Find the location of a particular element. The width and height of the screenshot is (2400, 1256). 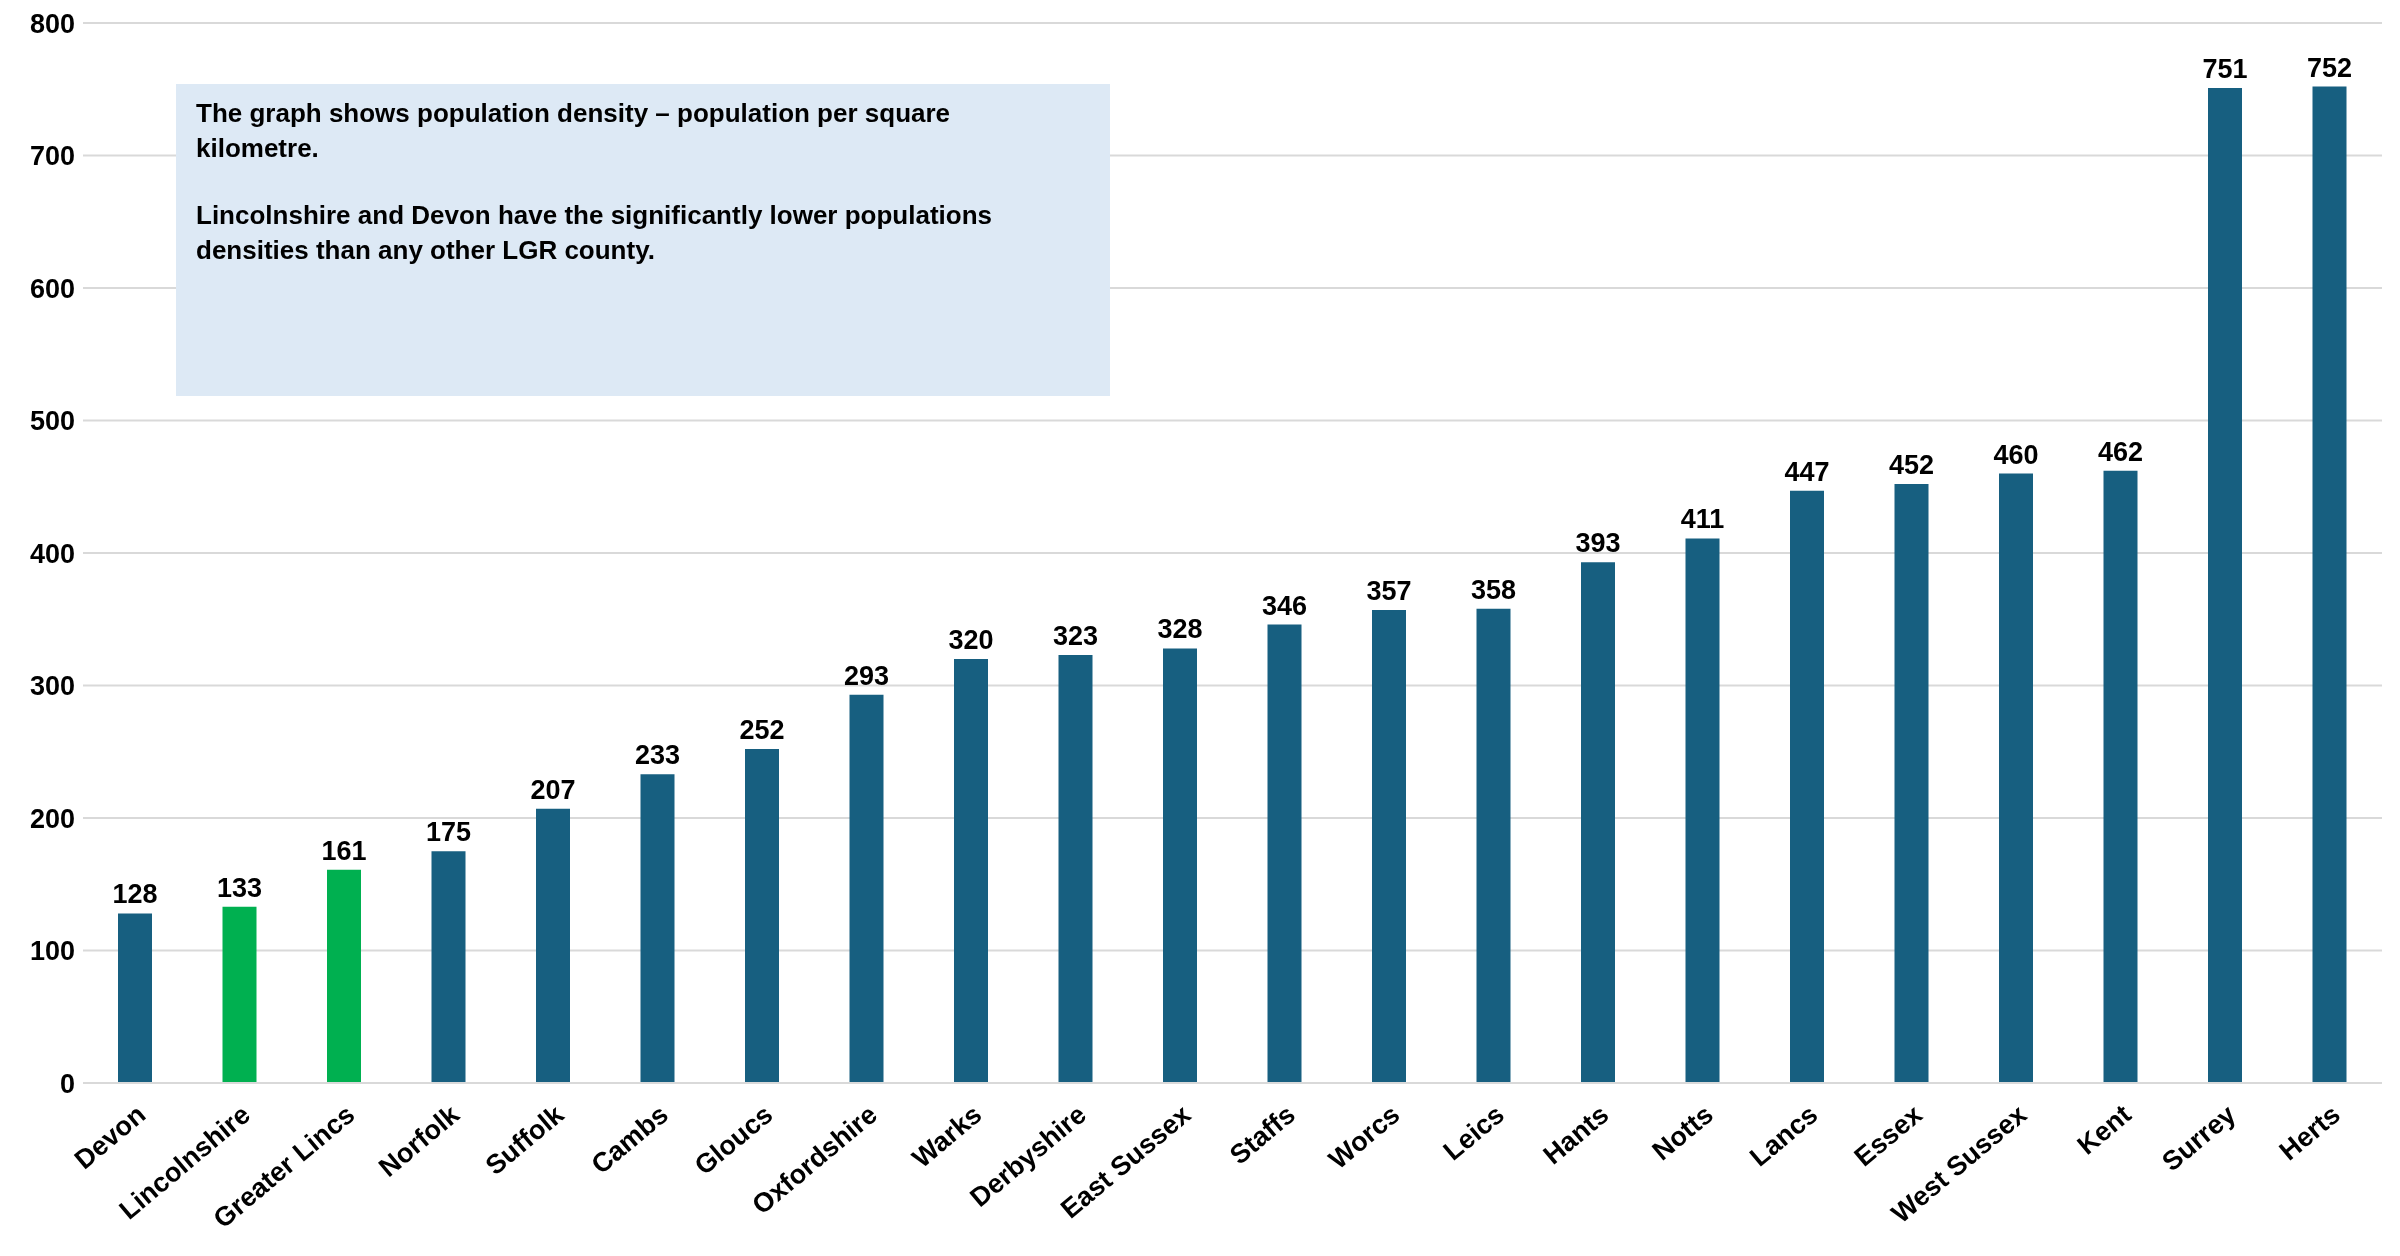

annotation: The graph shows population density – population per square kilometre. is located at coordinates (574, 131).